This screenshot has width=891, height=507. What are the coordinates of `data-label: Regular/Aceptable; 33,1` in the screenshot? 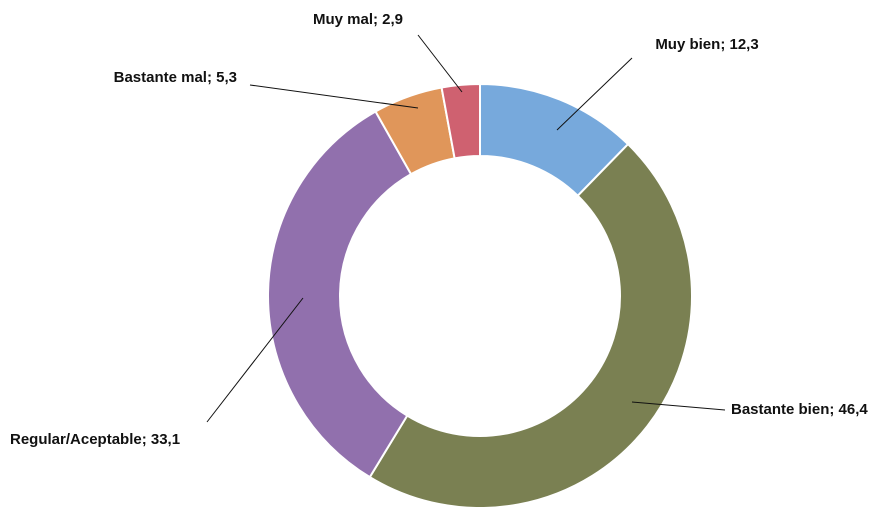 It's located at (95, 439).